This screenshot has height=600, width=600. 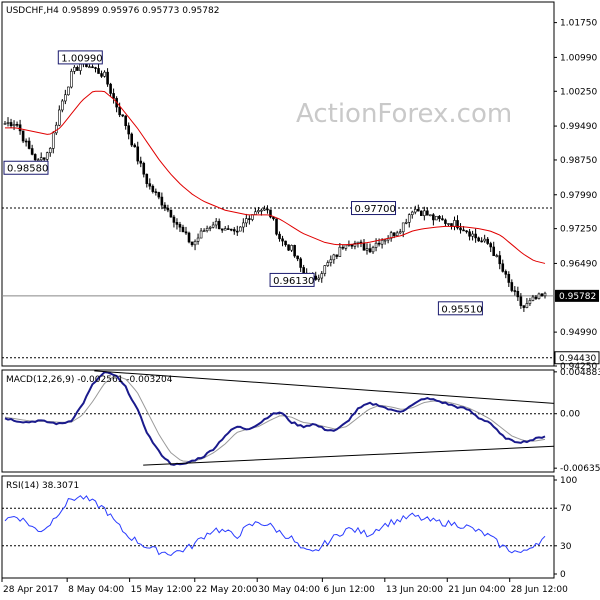 I want to click on x-axis-label: 28 Jun 12:00, so click(x=539, y=590).